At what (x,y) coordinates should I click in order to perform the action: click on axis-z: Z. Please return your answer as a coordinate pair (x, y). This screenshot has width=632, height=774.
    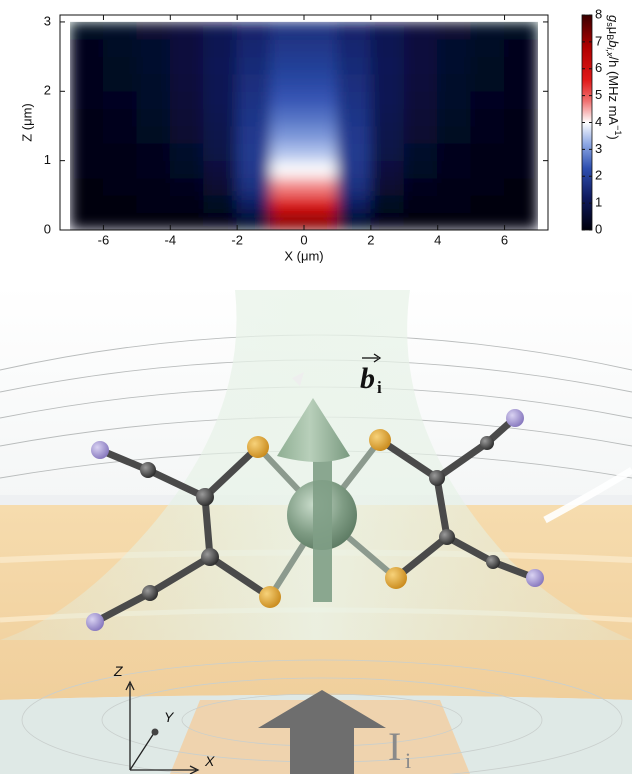
    Looking at the image, I should click on (118, 671).